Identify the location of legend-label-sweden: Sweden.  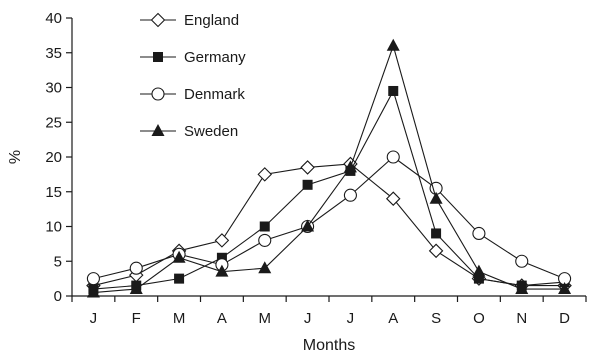
(211, 131).